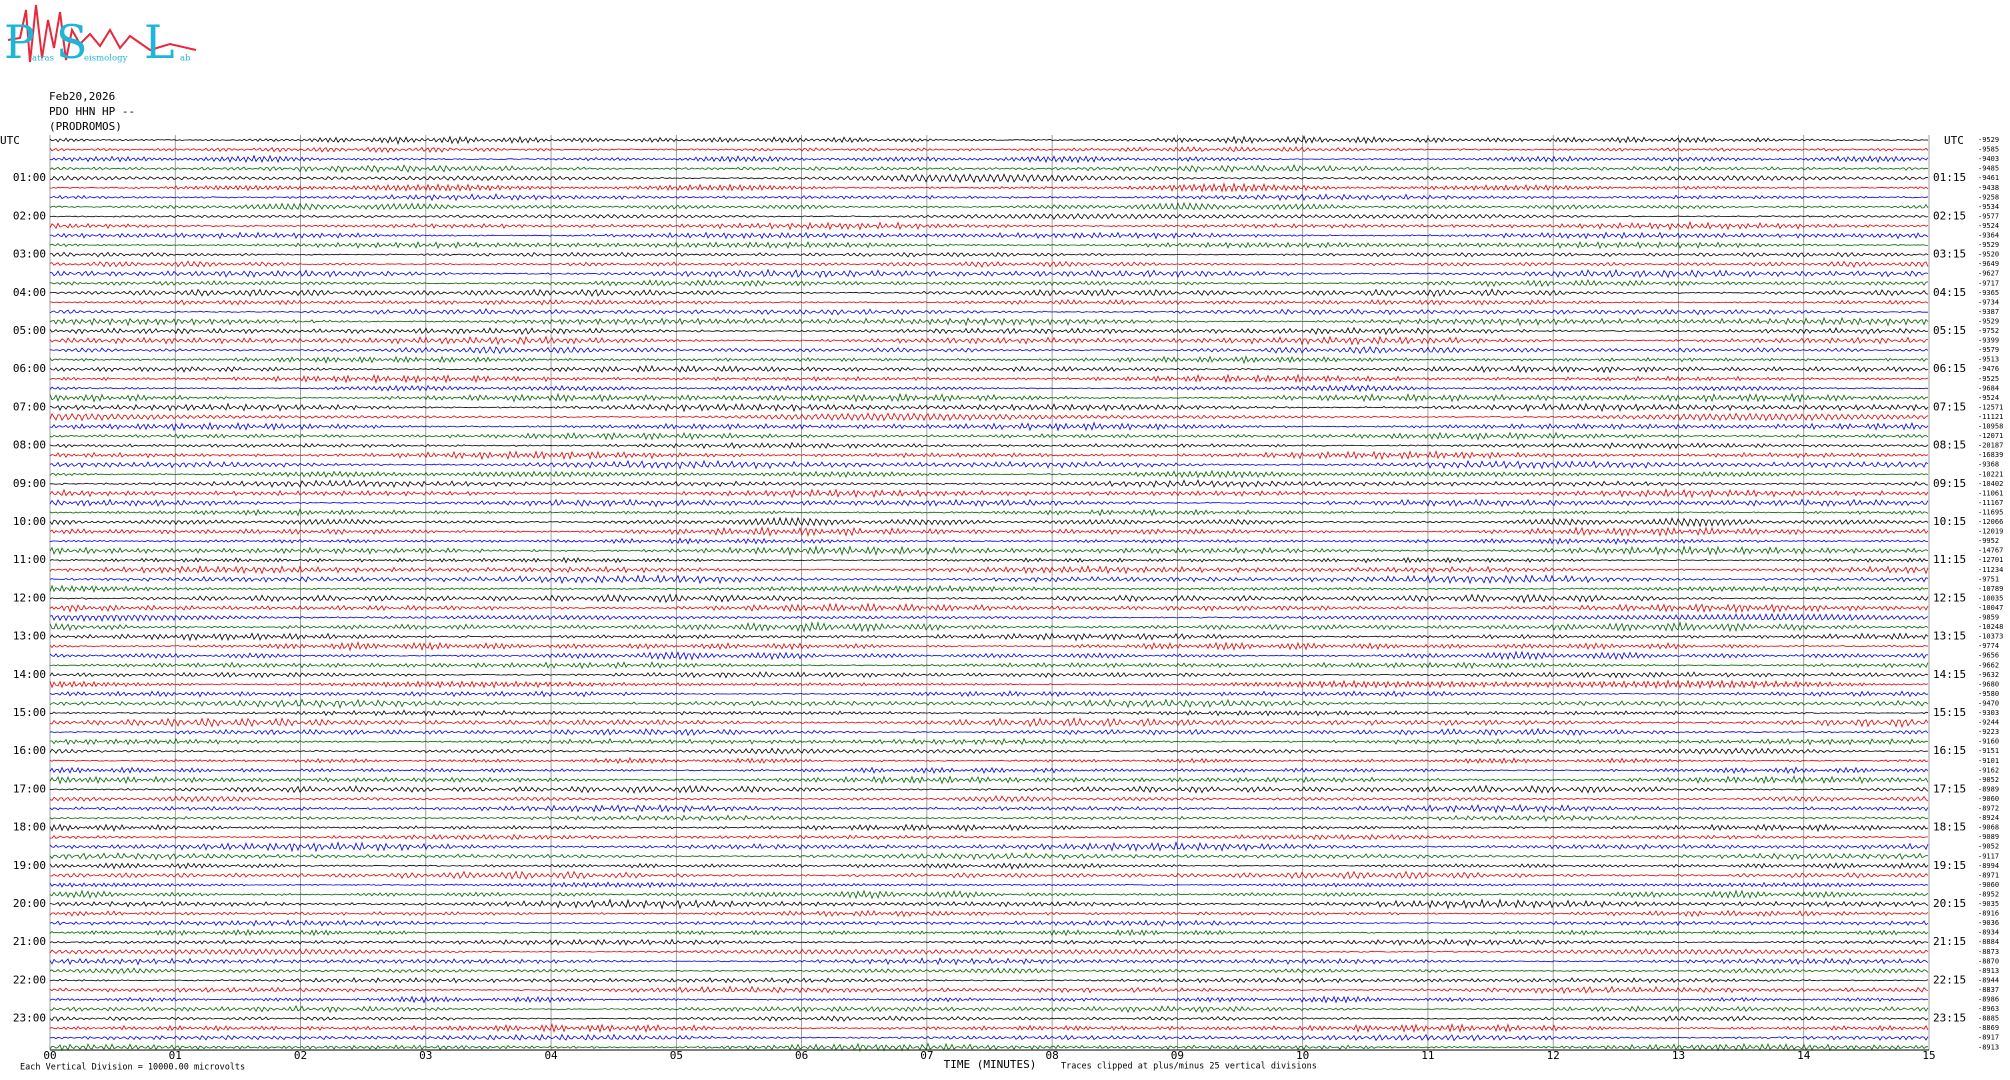 Image resolution: width=2010 pixels, height=1080 pixels. Describe the element at coordinates (10, 140) in the screenshot. I see `left-axis-title: UTC` at that location.